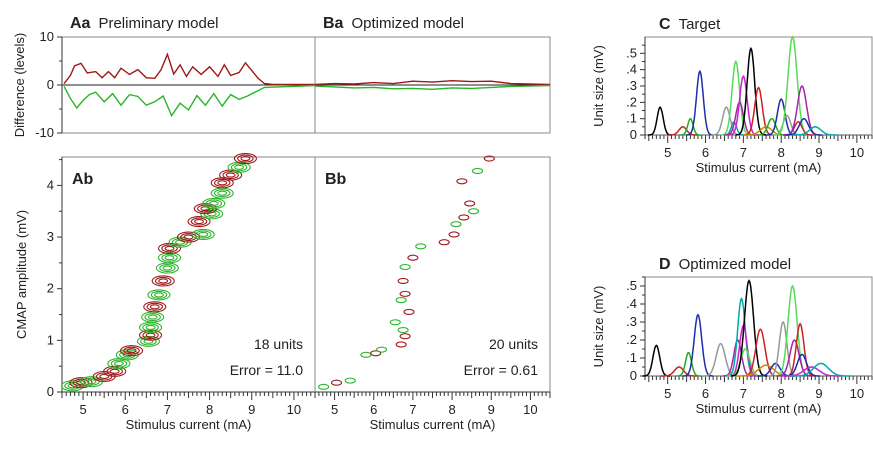 This screenshot has height=451, width=873. What do you see at coordinates (501, 370) in the screenshot?
I see `error-value: Error = 0.61` at bounding box center [501, 370].